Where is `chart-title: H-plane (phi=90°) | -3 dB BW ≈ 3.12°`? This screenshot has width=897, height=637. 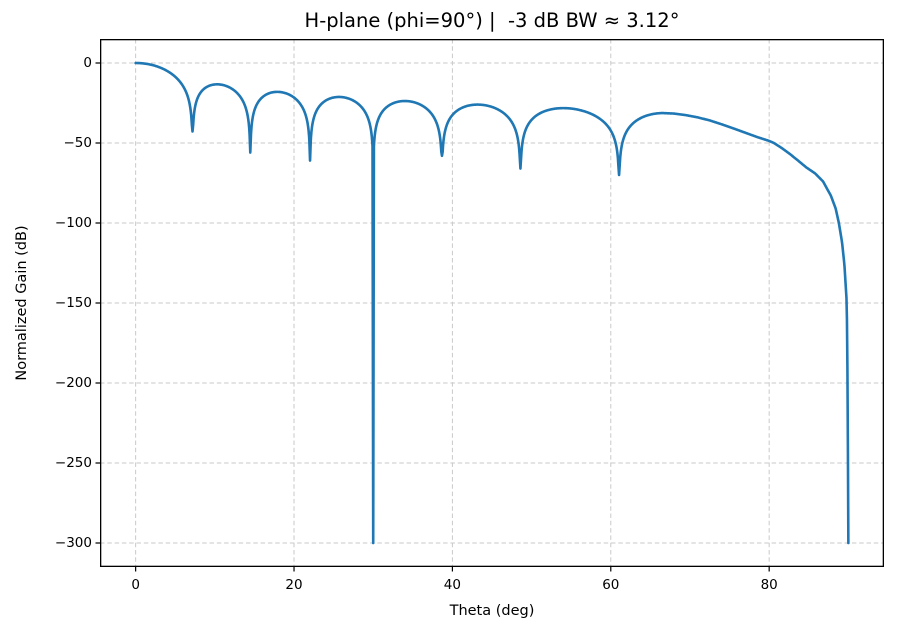 chart-title: H-plane (phi=90°) | -3 dB BW ≈ 3.12° is located at coordinates (492, 20).